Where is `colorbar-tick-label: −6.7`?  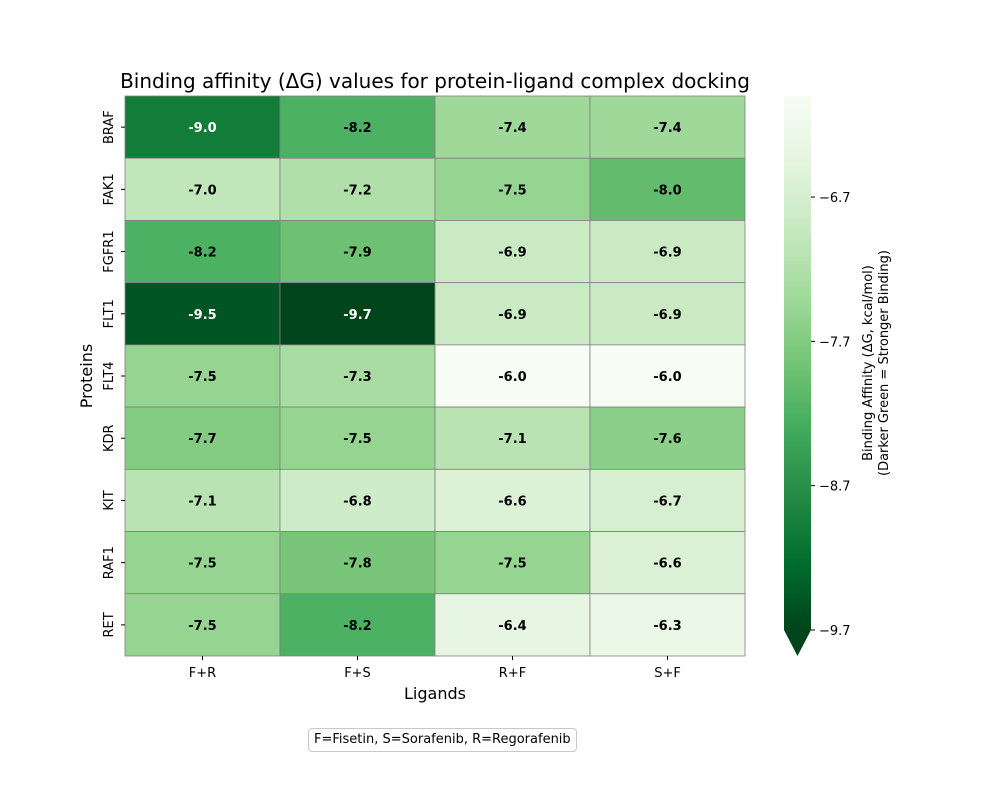 colorbar-tick-label: −6.7 is located at coordinates (835, 198).